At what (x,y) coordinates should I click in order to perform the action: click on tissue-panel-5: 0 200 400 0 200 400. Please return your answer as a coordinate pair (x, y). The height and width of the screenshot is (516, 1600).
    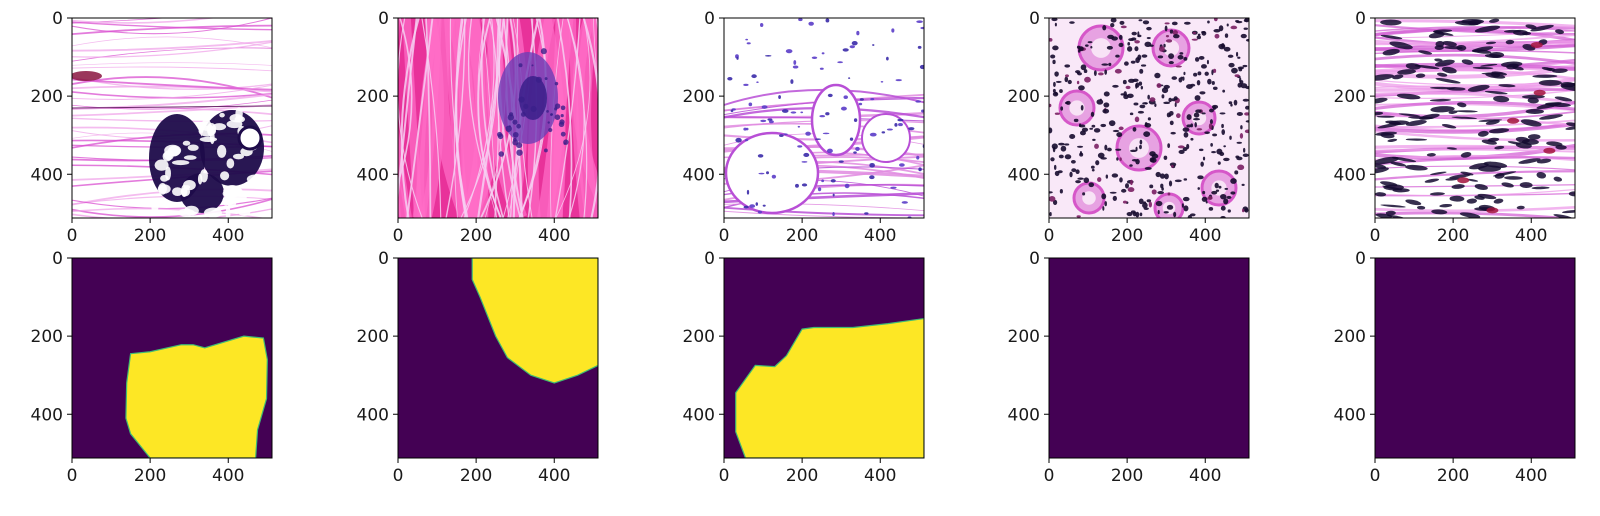
    Looking at the image, I should click on (1455, 127).